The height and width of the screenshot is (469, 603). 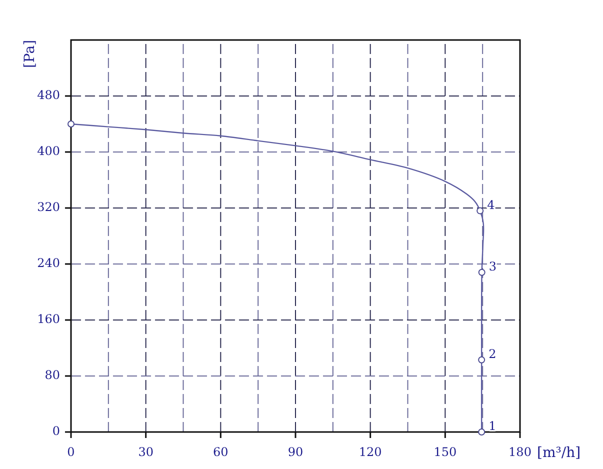 I want to click on x-tick-label: 90, so click(x=296, y=452).